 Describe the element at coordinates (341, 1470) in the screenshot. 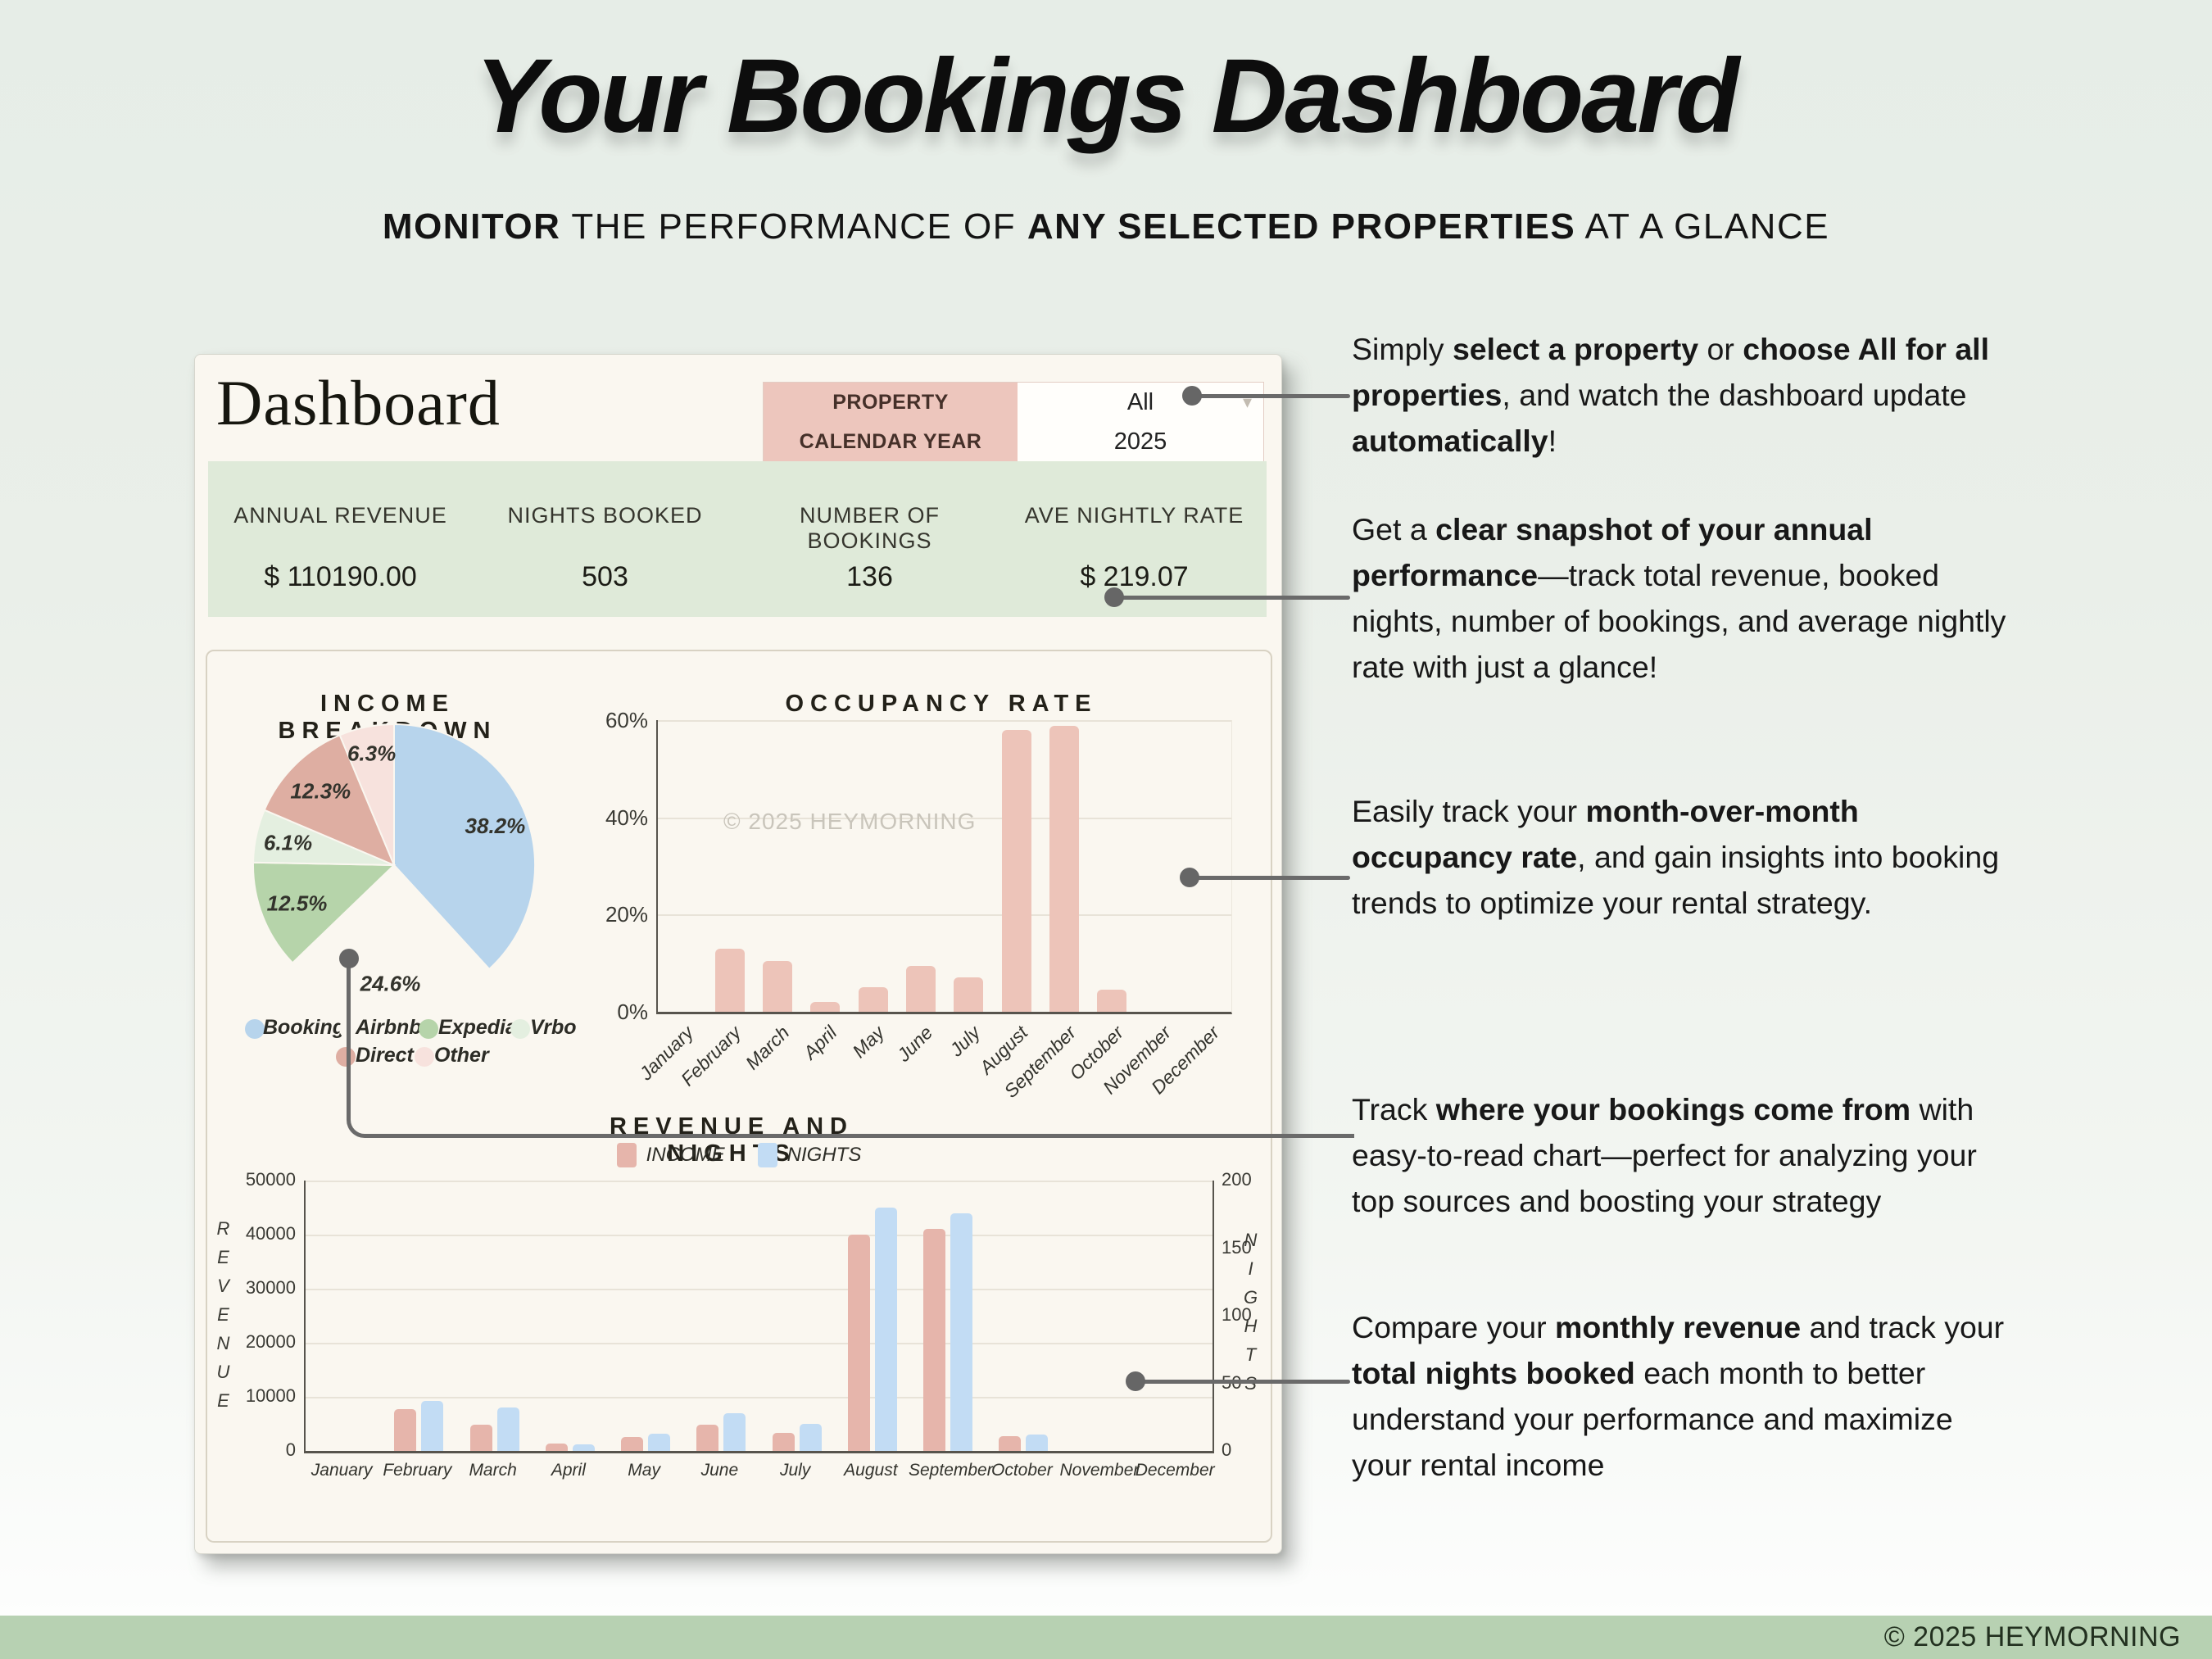

I see `revenue-month-label: January` at that location.